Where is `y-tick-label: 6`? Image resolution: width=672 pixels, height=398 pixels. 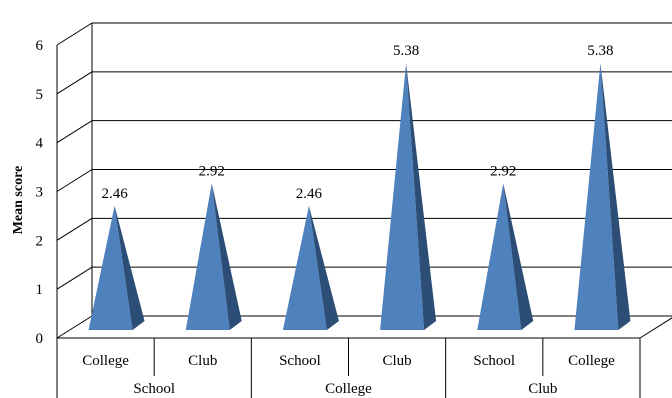 y-tick-label: 6 is located at coordinates (40, 46).